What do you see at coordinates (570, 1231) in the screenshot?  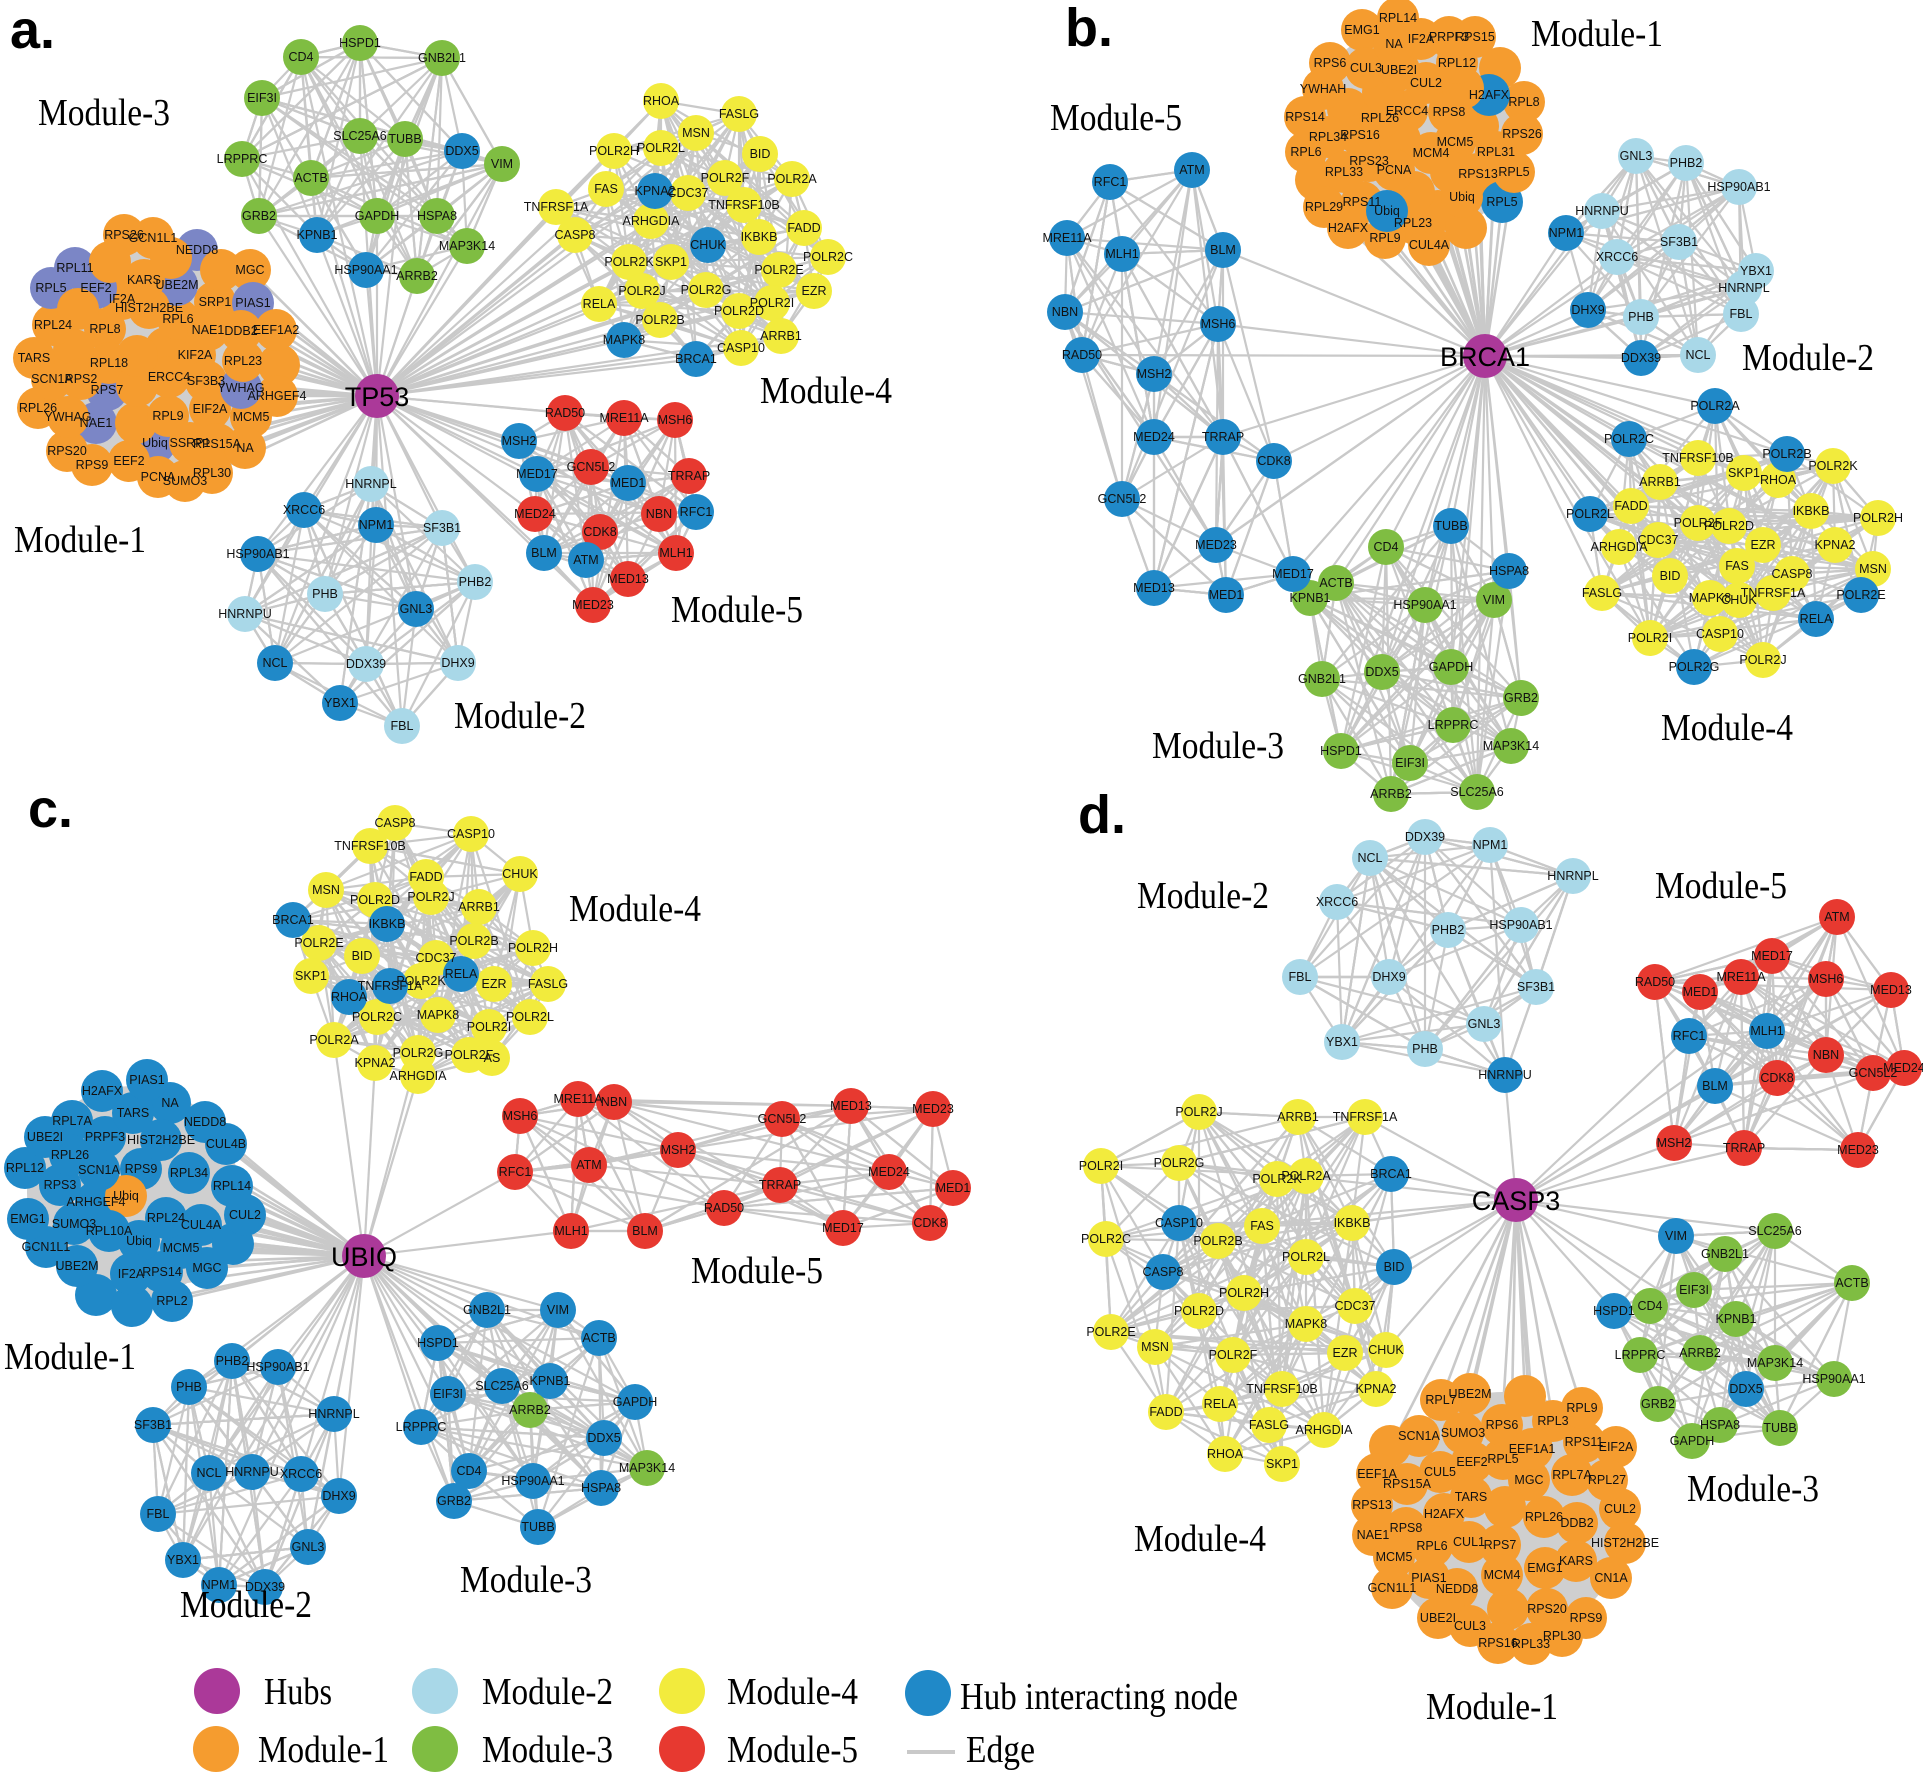 I see `svg-text: MLH1` at bounding box center [570, 1231].